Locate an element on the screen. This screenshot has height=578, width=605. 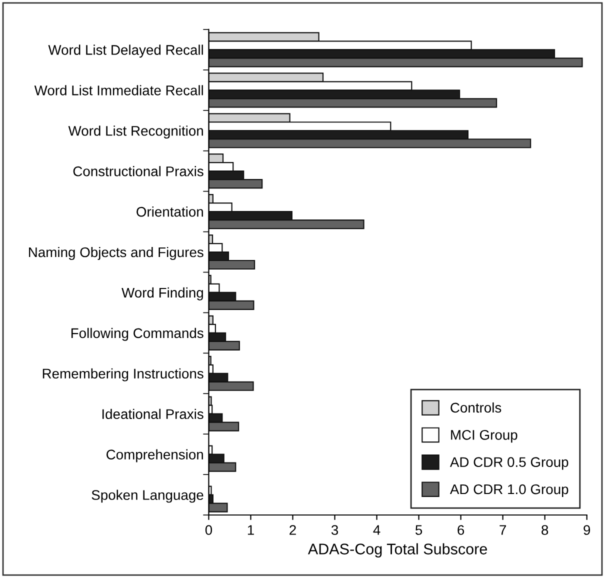
y-tick-label: Comprehension is located at coordinates (154, 455).